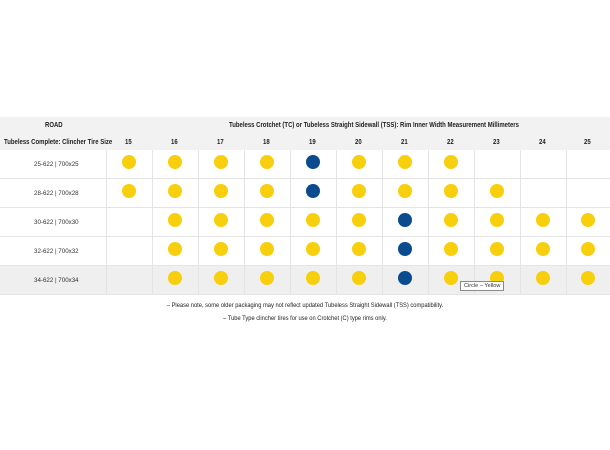  Describe the element at coordinates (450, 141) in the screenshot. I see `width-header-22: 22` at that location.